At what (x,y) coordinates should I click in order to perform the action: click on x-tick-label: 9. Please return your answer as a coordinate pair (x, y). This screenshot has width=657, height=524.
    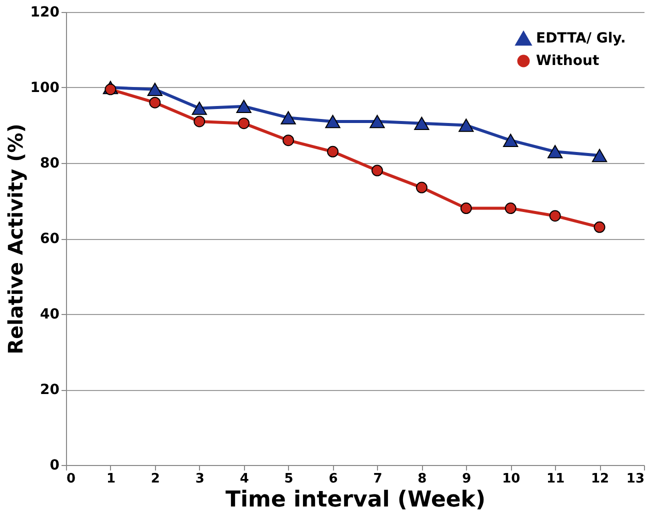
    Looking at the image, I should click on (467, 479).